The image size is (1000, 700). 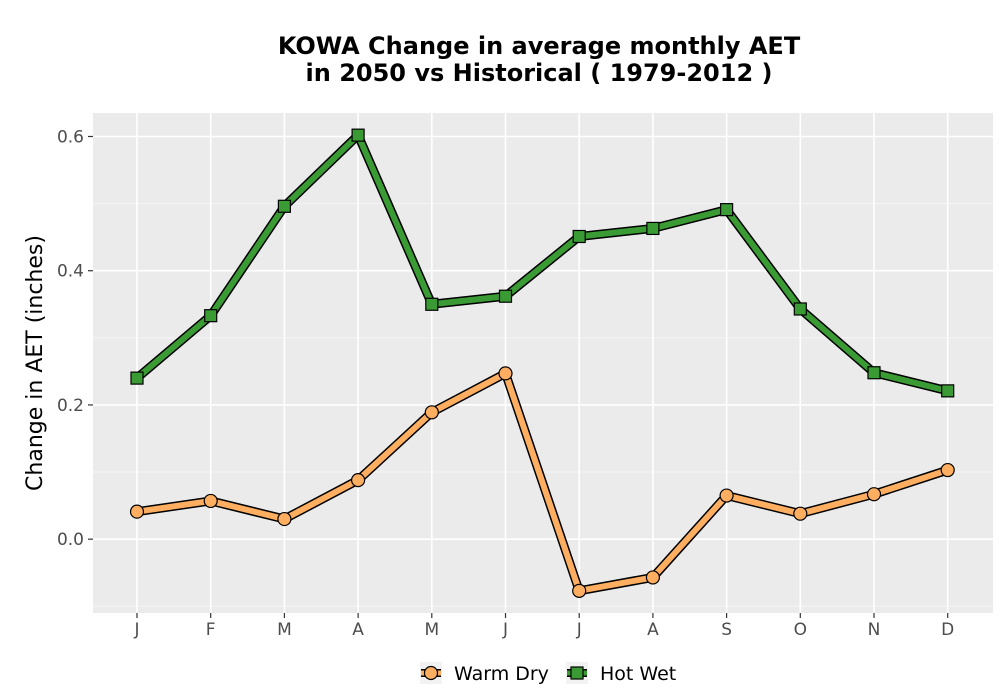 What do you see at coordinates (70, 272) in the screenshot?
I see `y-tick-label: 0.4` at bounding box center [70, 272].